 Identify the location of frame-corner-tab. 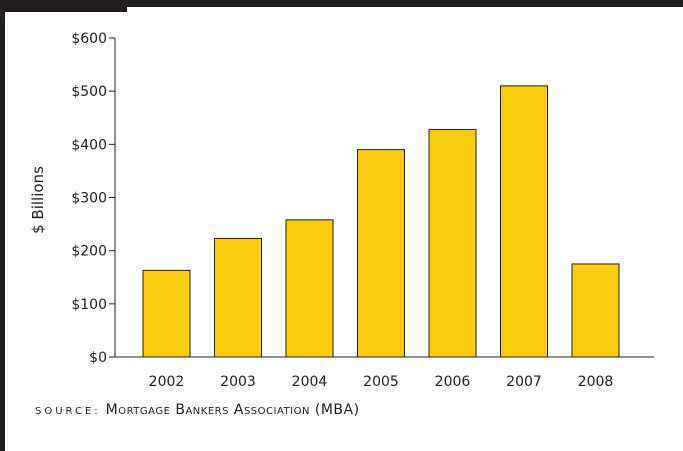
(63, 6).